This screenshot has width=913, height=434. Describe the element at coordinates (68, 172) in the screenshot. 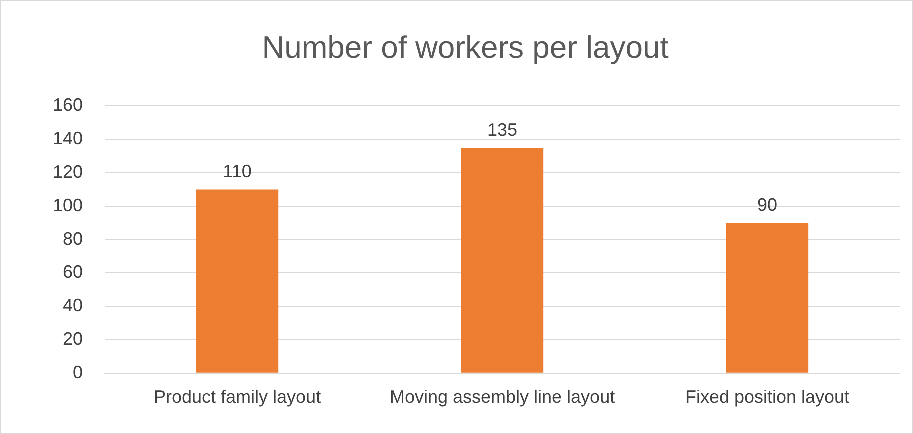

I see `y-tick-label: 120` at that location.